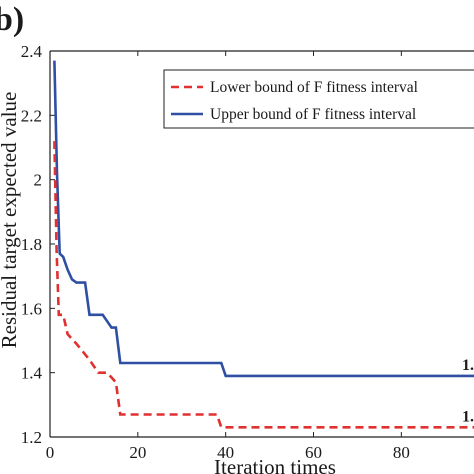  Describe the element at coordinates (32, 373) in the screenshot. I see `y-tick-label: 1.4` at that location.